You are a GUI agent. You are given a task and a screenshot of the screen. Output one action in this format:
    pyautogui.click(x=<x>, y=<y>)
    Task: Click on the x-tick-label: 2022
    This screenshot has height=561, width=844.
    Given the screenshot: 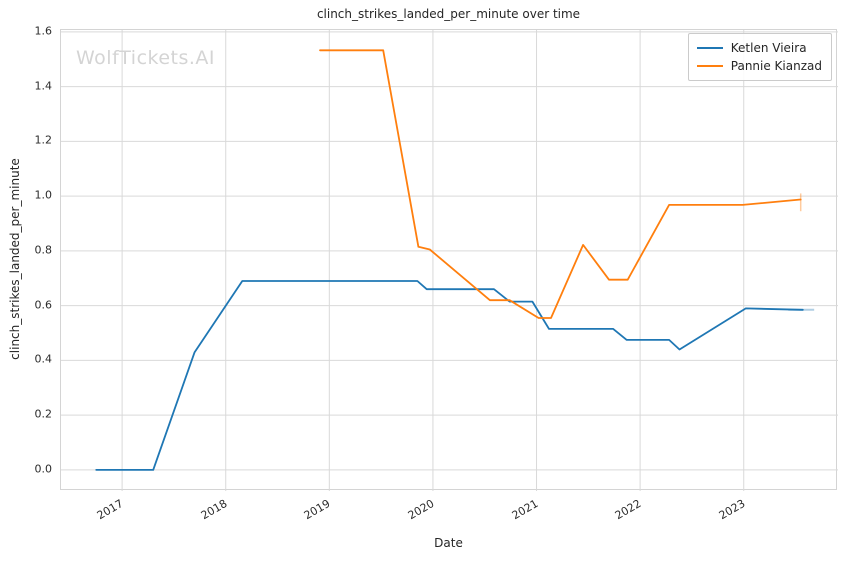 What is the action you would take?
    pyautogui.click(x=628, y=510)
    